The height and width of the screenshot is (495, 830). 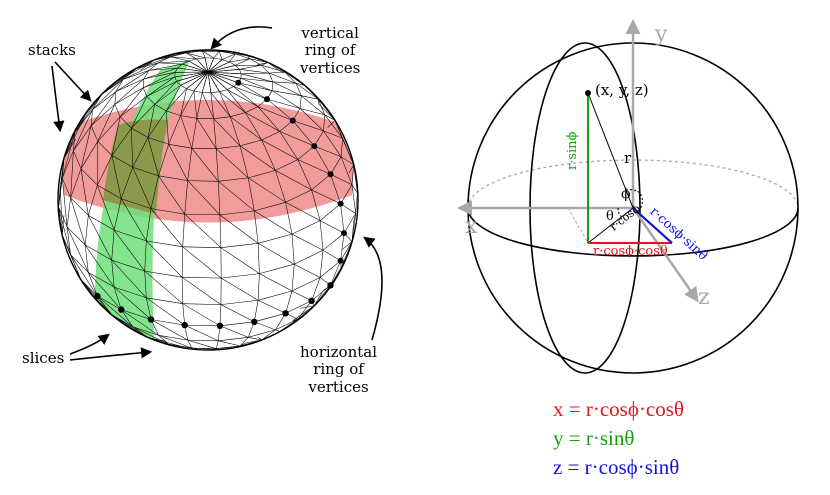 I want to click on phi-arc, so click(x=634, y=202).